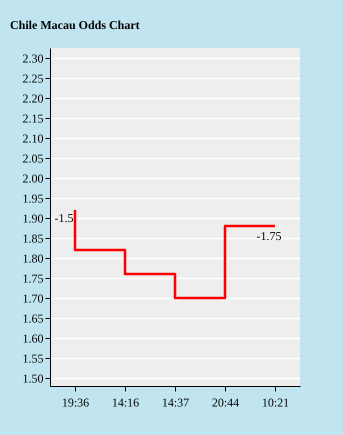 The height and width of the screenshot is (435, 343). What do you see at coordinates (33, 299) in the screenshot?
I see `y-tick-label: 1.70` at bounding box center [33, 299].